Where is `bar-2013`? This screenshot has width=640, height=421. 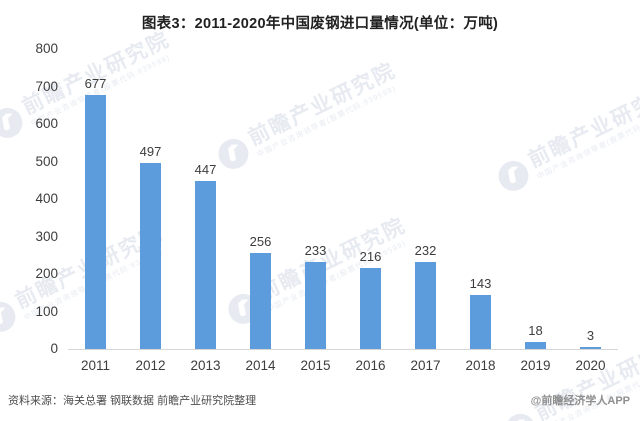
bar-2013 is located at coordinates (205, 265).